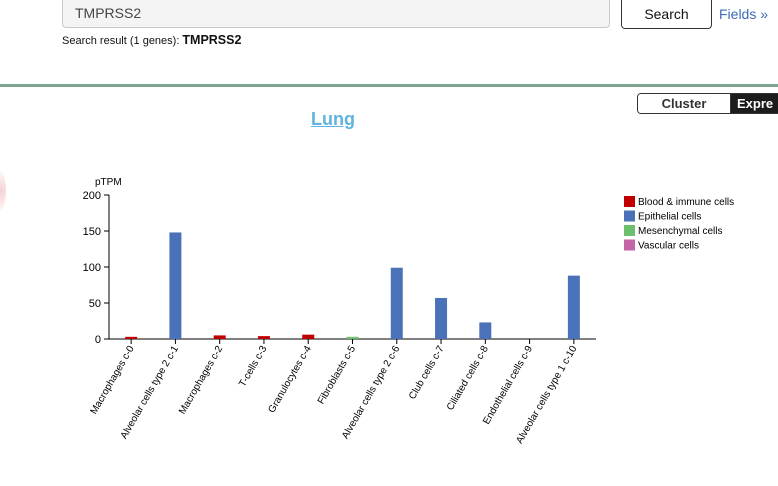 This screenshot has width=778, height=486. What do you see at coordinates (686, 202) in the screenshot?
I see `legend-label: Blood & immune cells` at bounding box center [686, 202].